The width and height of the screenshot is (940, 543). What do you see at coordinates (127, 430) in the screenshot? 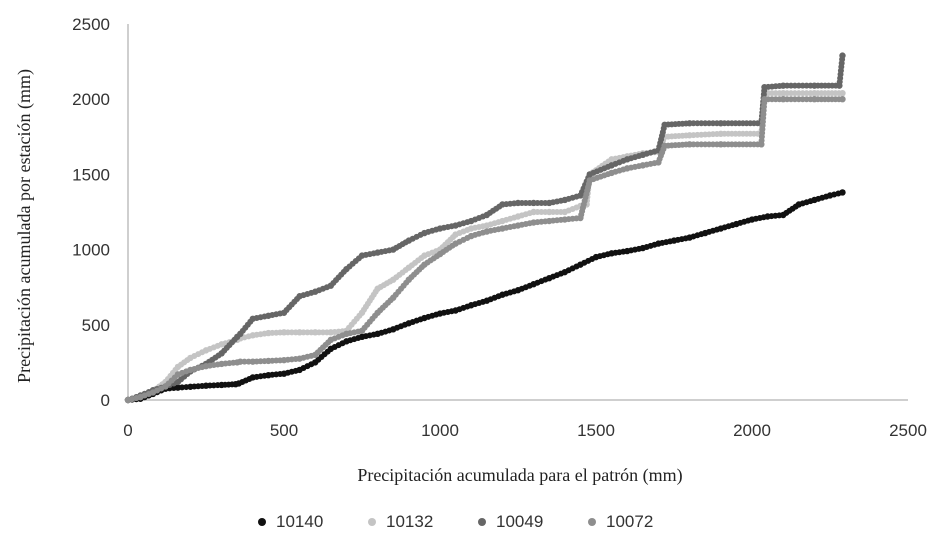
I see `x-tick-label: 0` at bounding box center [127, 430].